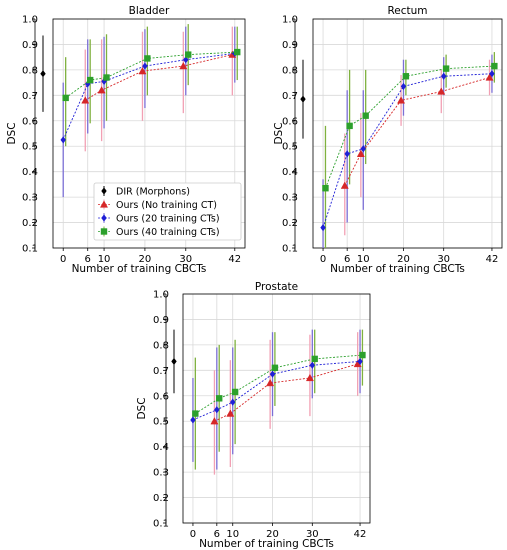 This screenshot has height=550, width=507. What do you see at coordinates (168, 218) in the screenshot?
I see `legend-entry: Ours (20 training CTs)` at bounding box center [168, 218].